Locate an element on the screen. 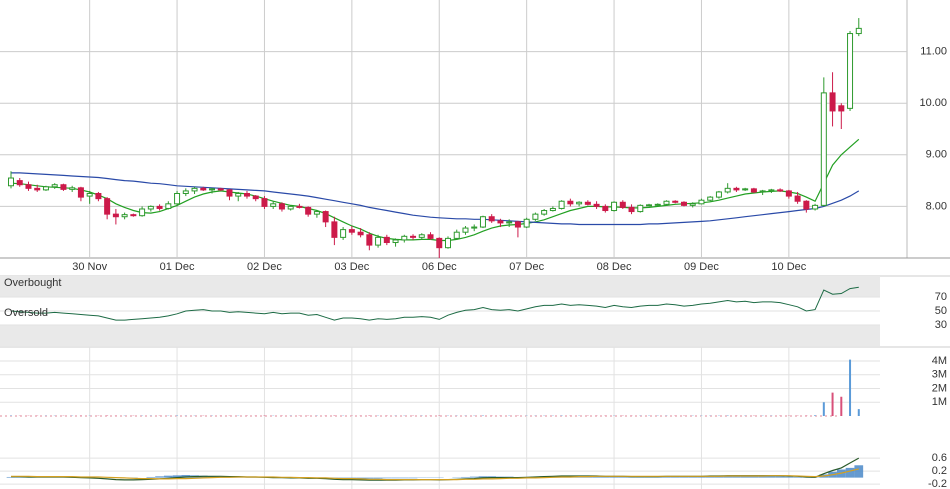 This screenshot has height=489, width=950. oversold-label: Oversold is located at coordinates (26, 313).